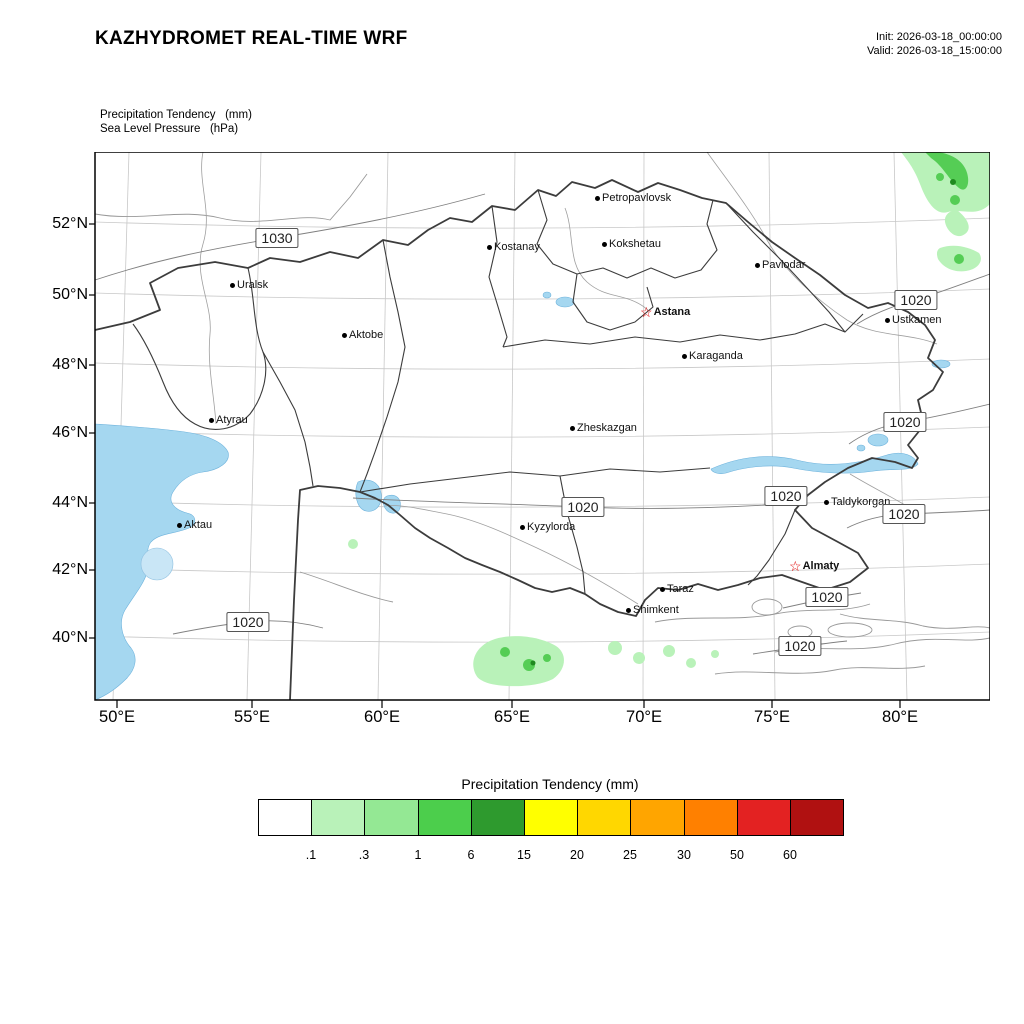  I want to click on city-label: Atyrau, so click(232, 420).